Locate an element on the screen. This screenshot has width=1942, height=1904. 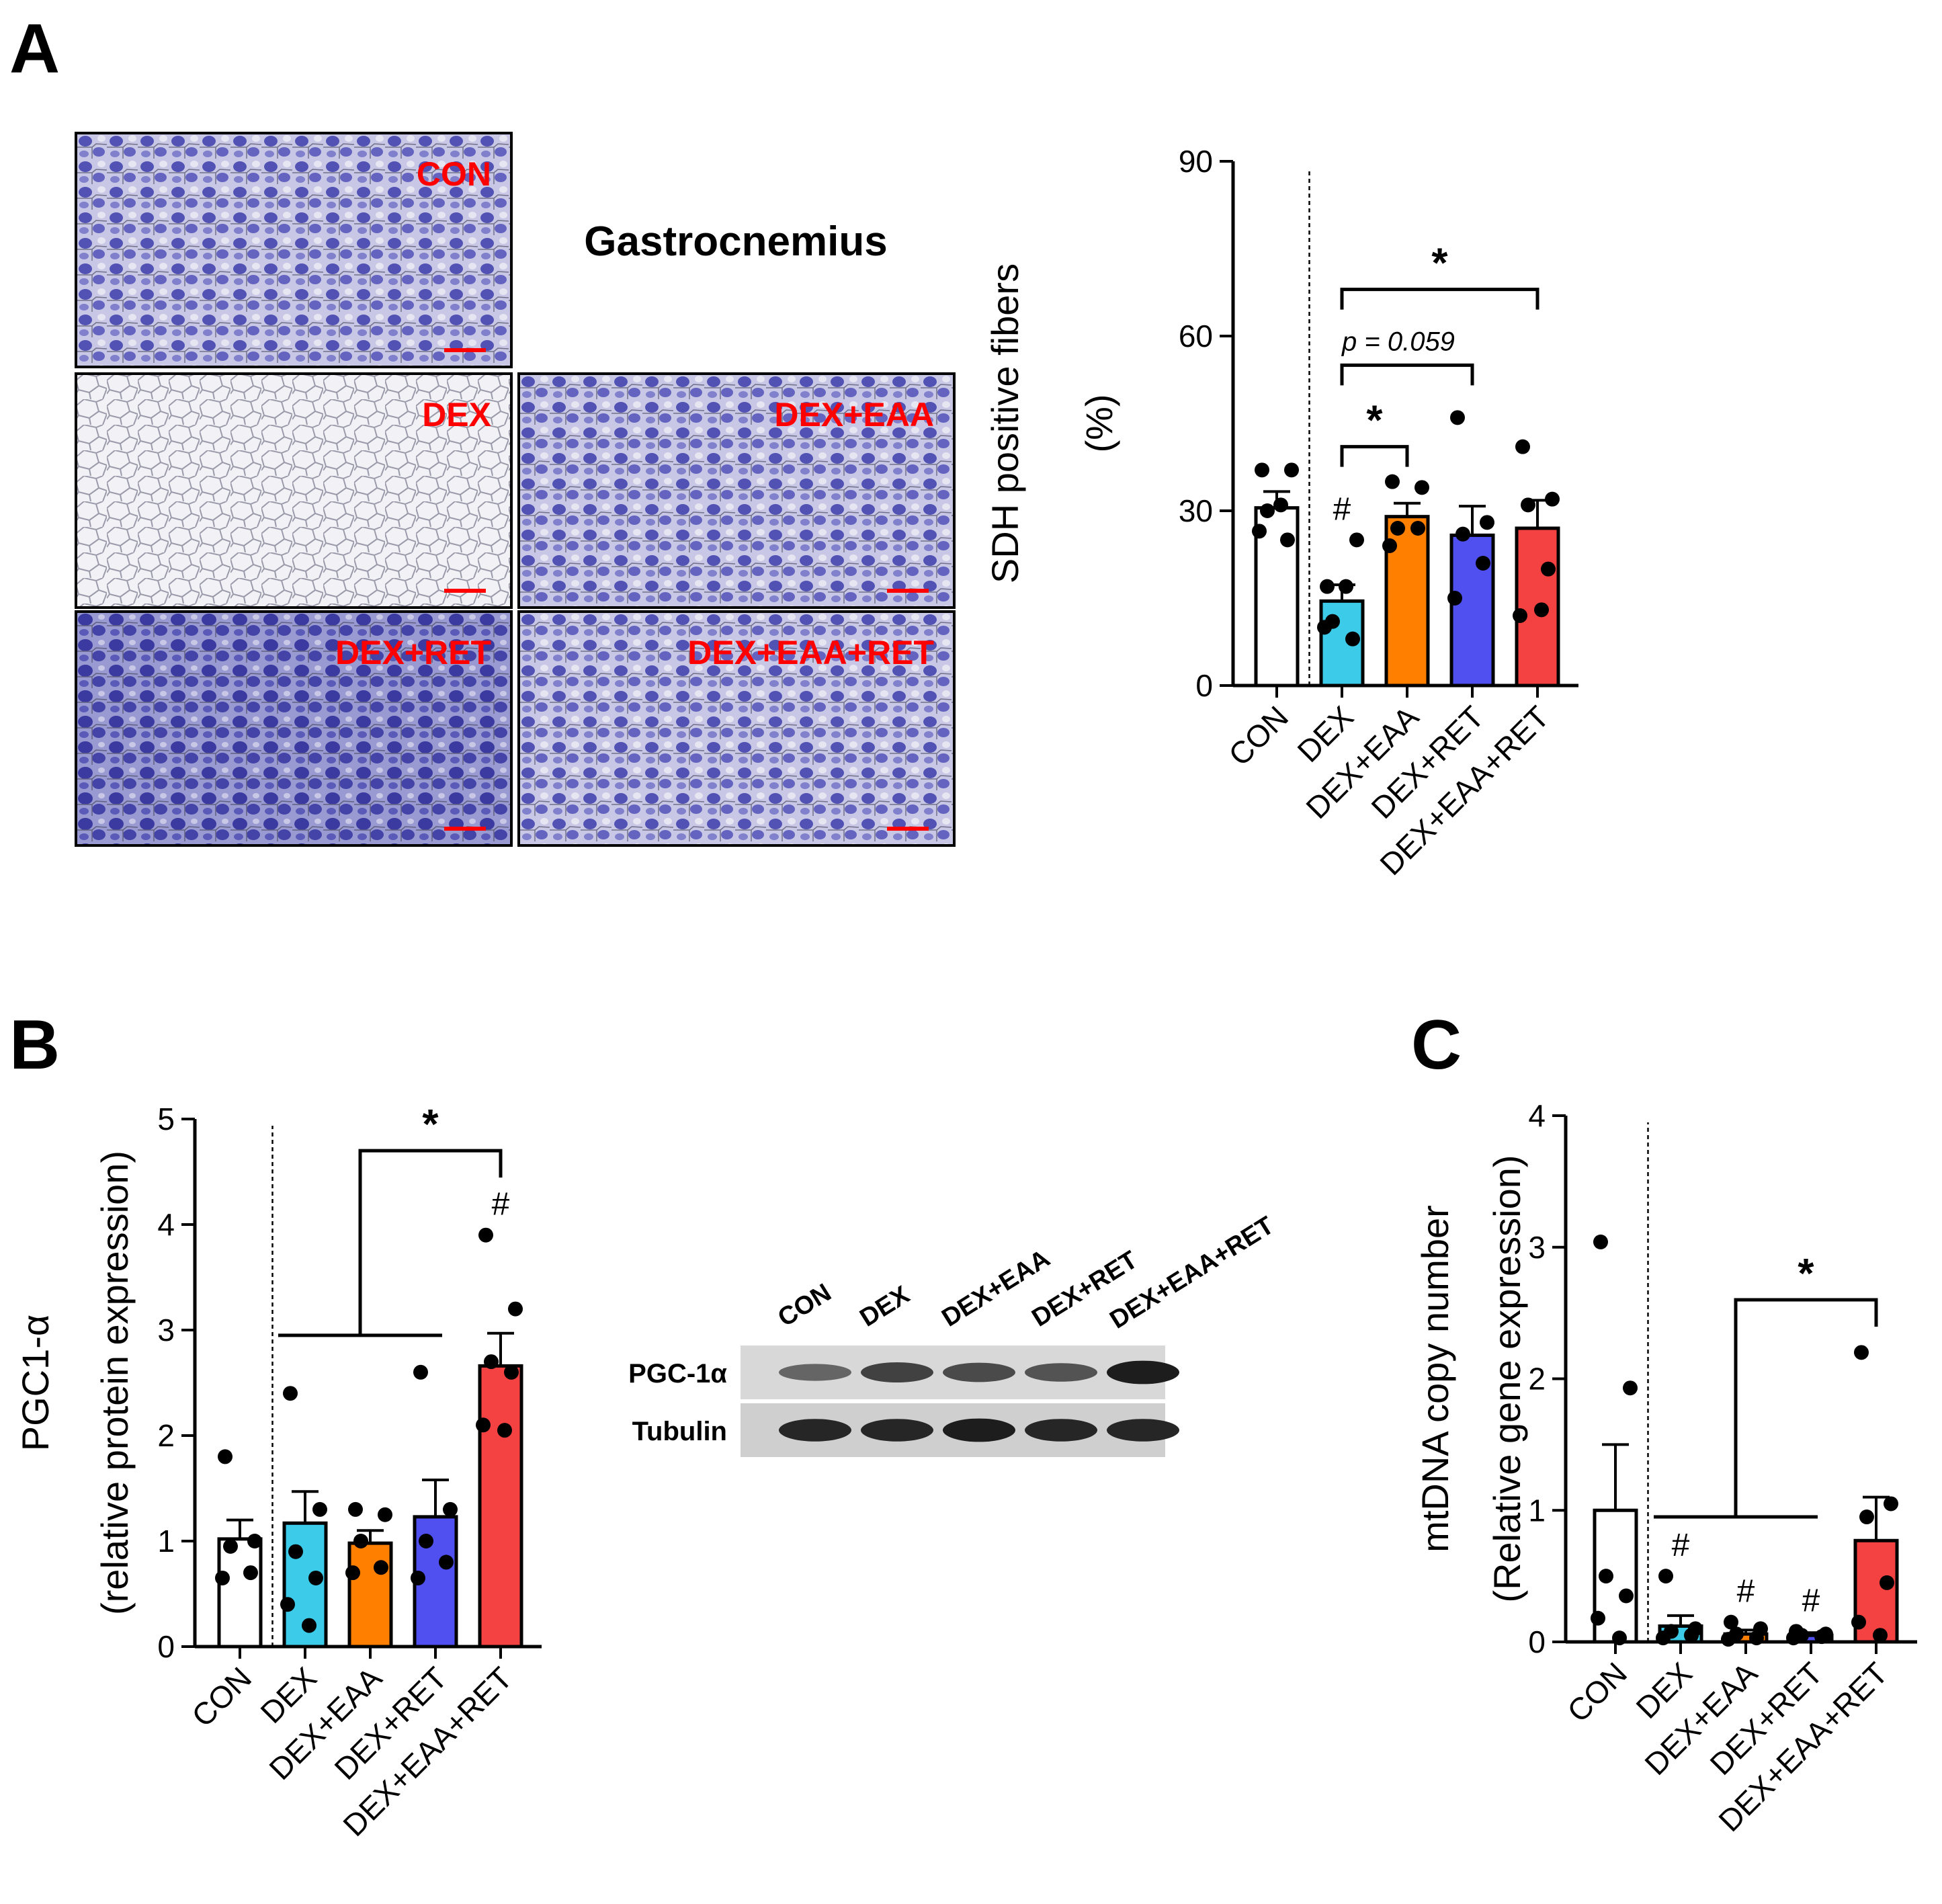
blot-row-label: PGC-1α is located at coordinates (677, 1374).